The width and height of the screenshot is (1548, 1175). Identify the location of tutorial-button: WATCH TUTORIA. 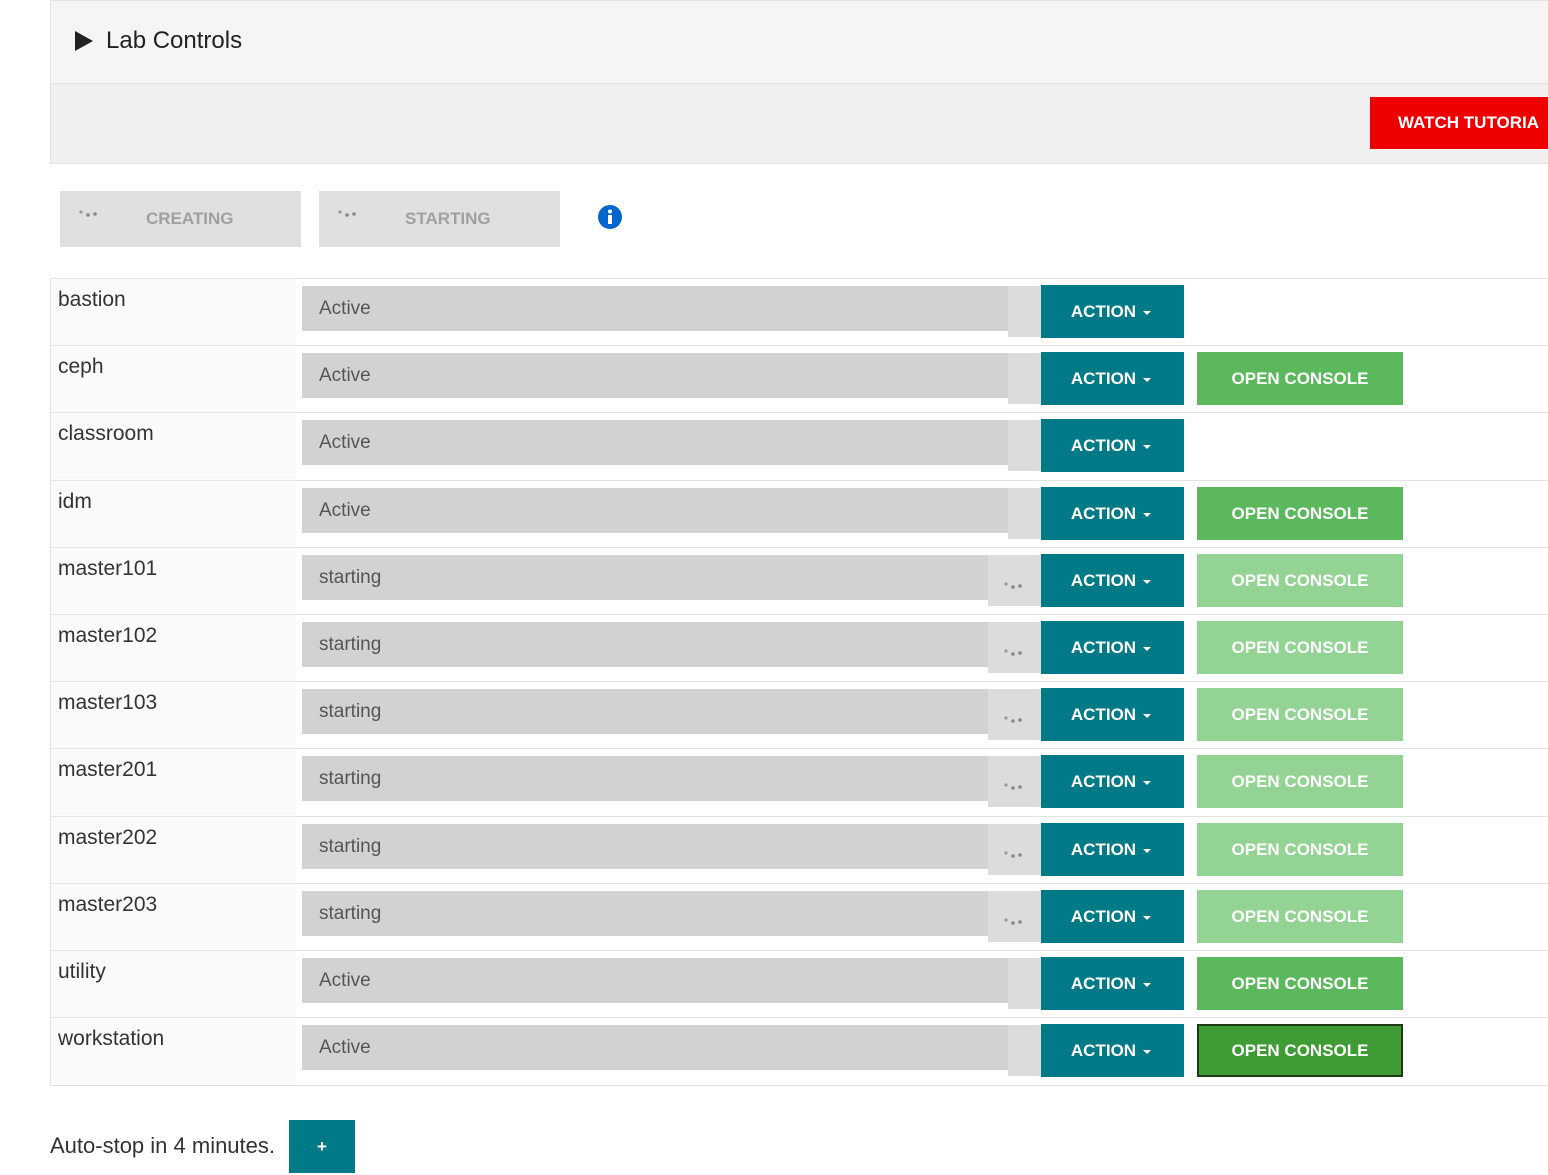
(1459, 123).